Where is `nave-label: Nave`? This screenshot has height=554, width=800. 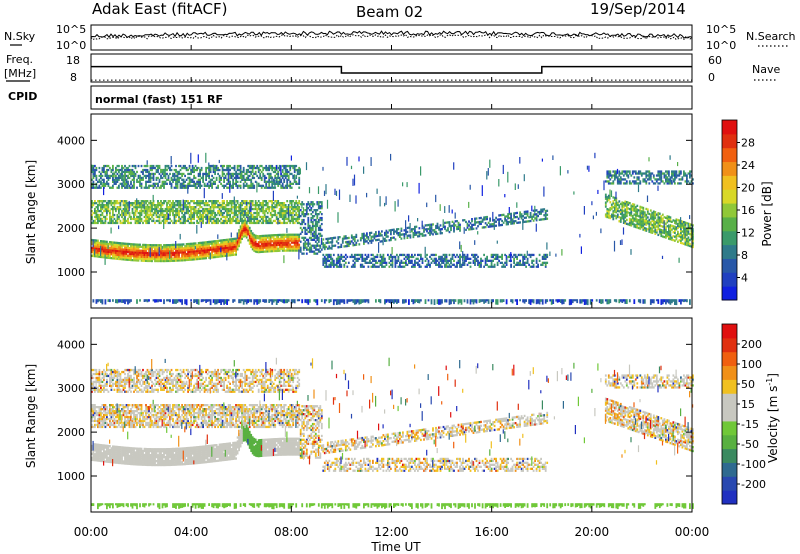
nave-label: Nave is located at coordinates (766, 69).